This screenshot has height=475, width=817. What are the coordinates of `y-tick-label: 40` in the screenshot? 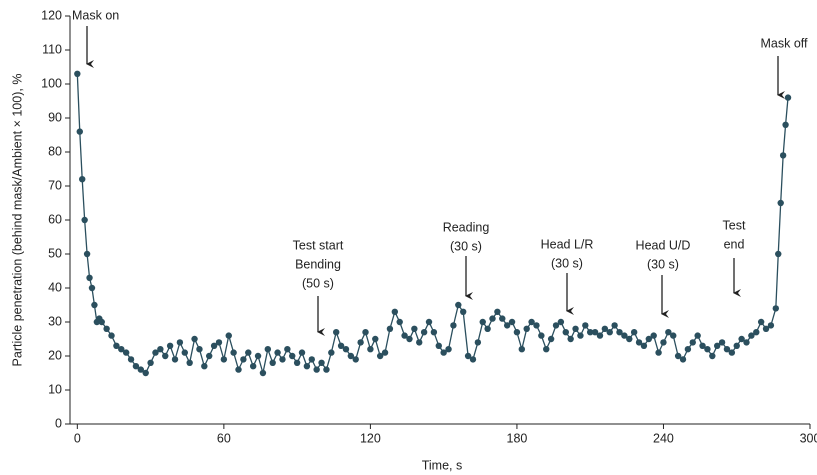 It's located at (55, 287).